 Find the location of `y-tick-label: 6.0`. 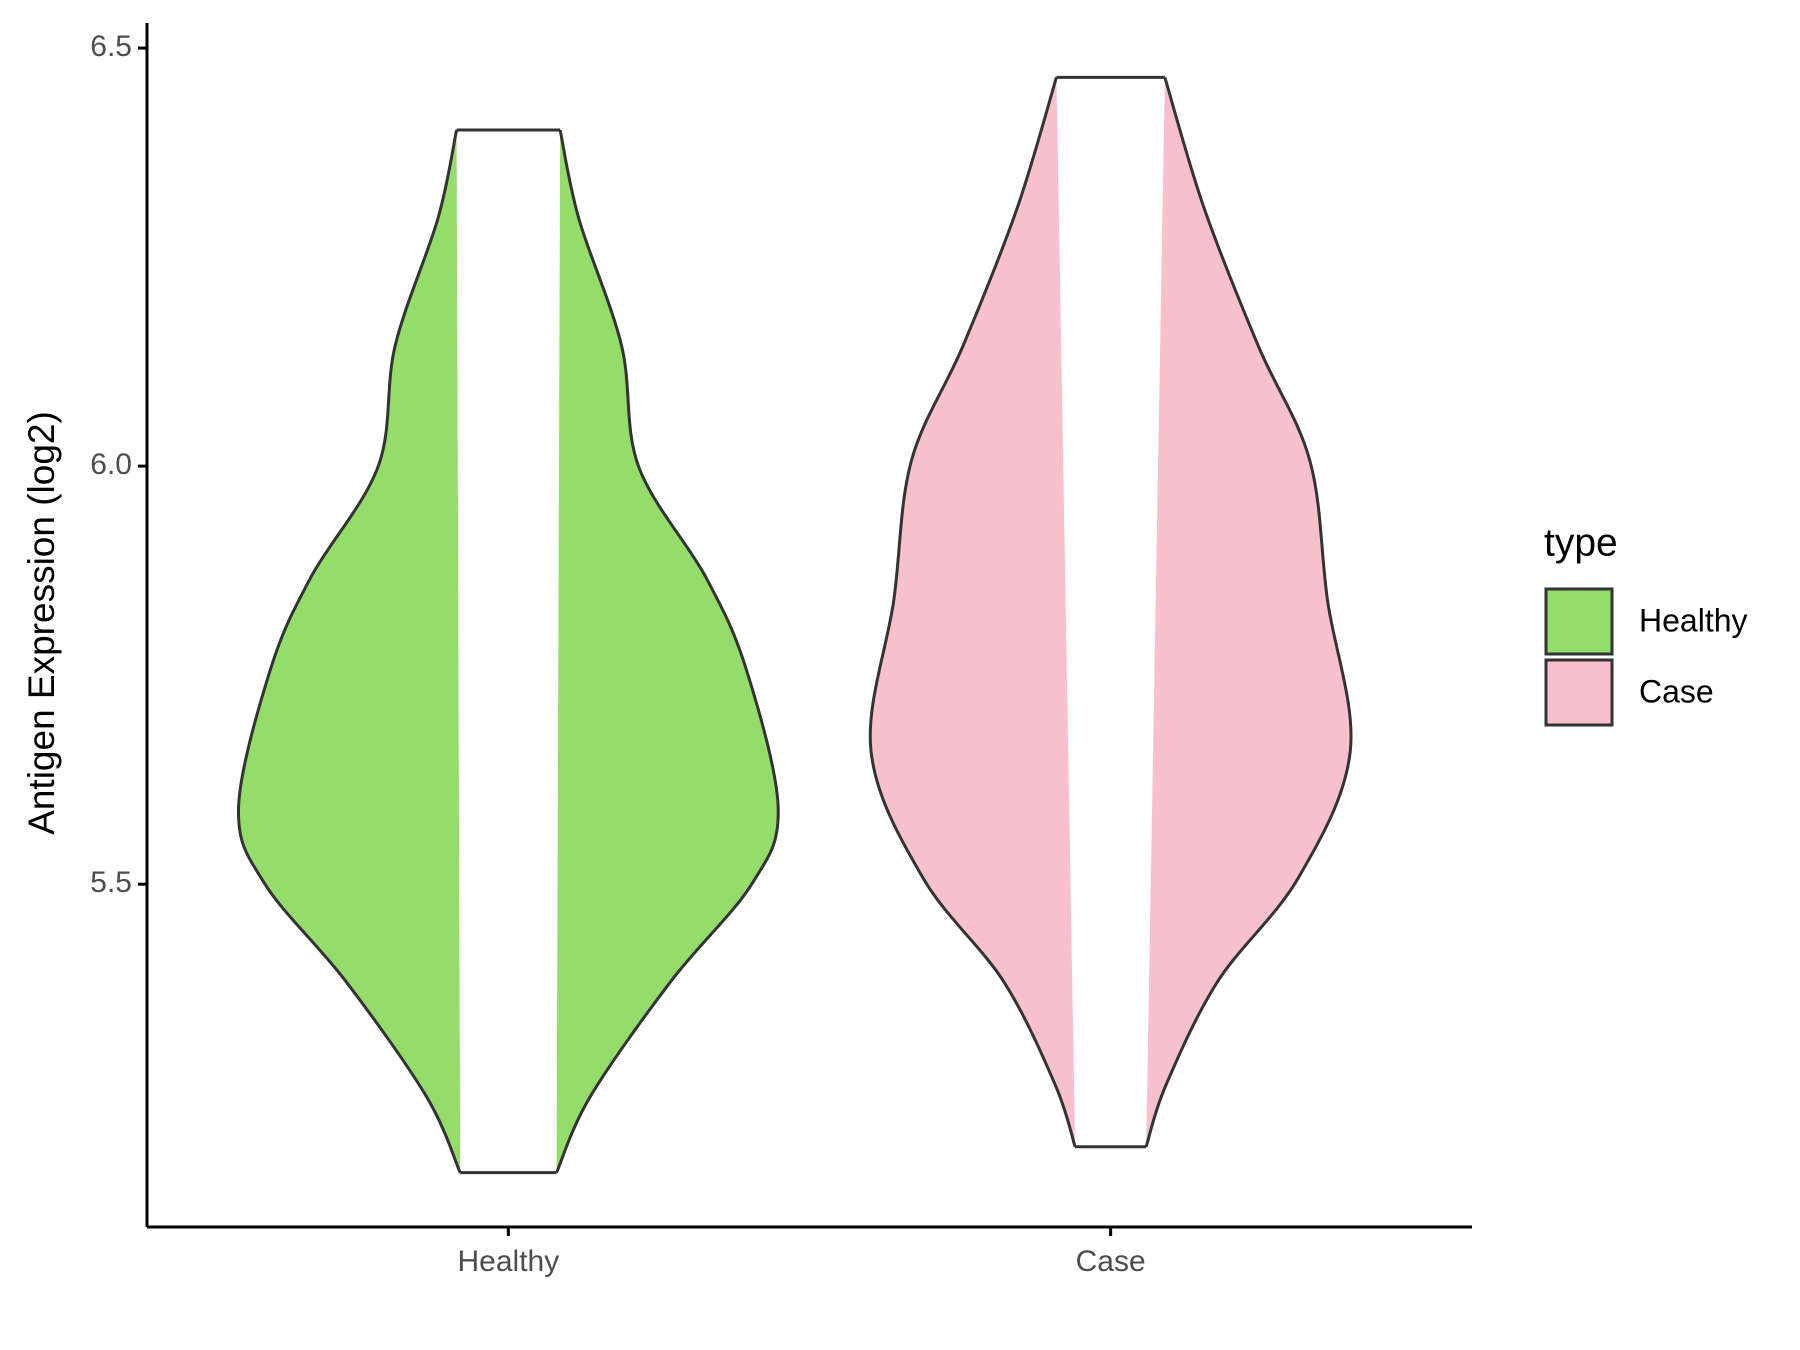

y-tick-label: 6.0 is located at coordinates (111, 464).